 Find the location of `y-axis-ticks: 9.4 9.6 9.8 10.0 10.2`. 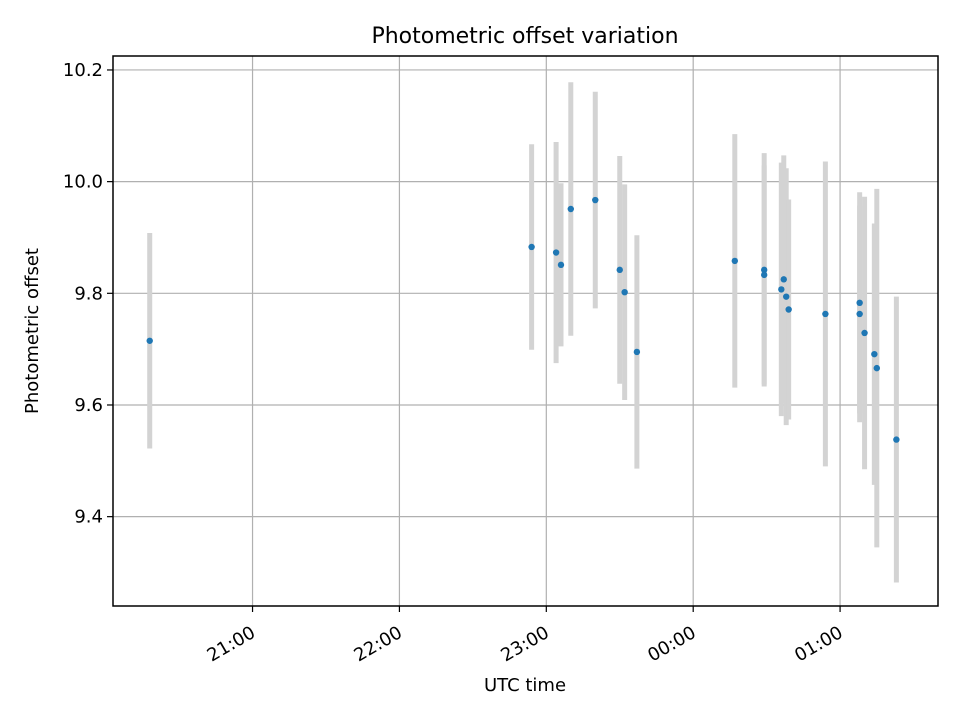

y-axis-ticks: 9.4 9.6 9.8 10.0 10.2 is located at coordinates (88, 294).